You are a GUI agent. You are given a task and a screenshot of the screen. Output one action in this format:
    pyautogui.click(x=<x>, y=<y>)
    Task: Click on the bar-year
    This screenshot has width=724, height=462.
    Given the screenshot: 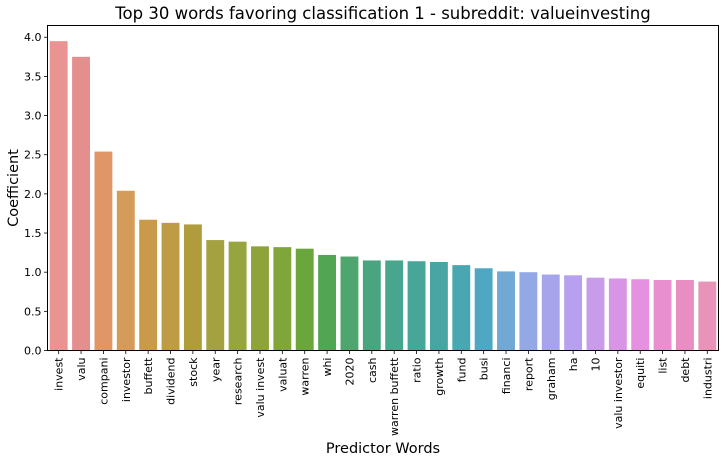 What is the action you would take?
    pyautogui.click(x=215, y=295)
    